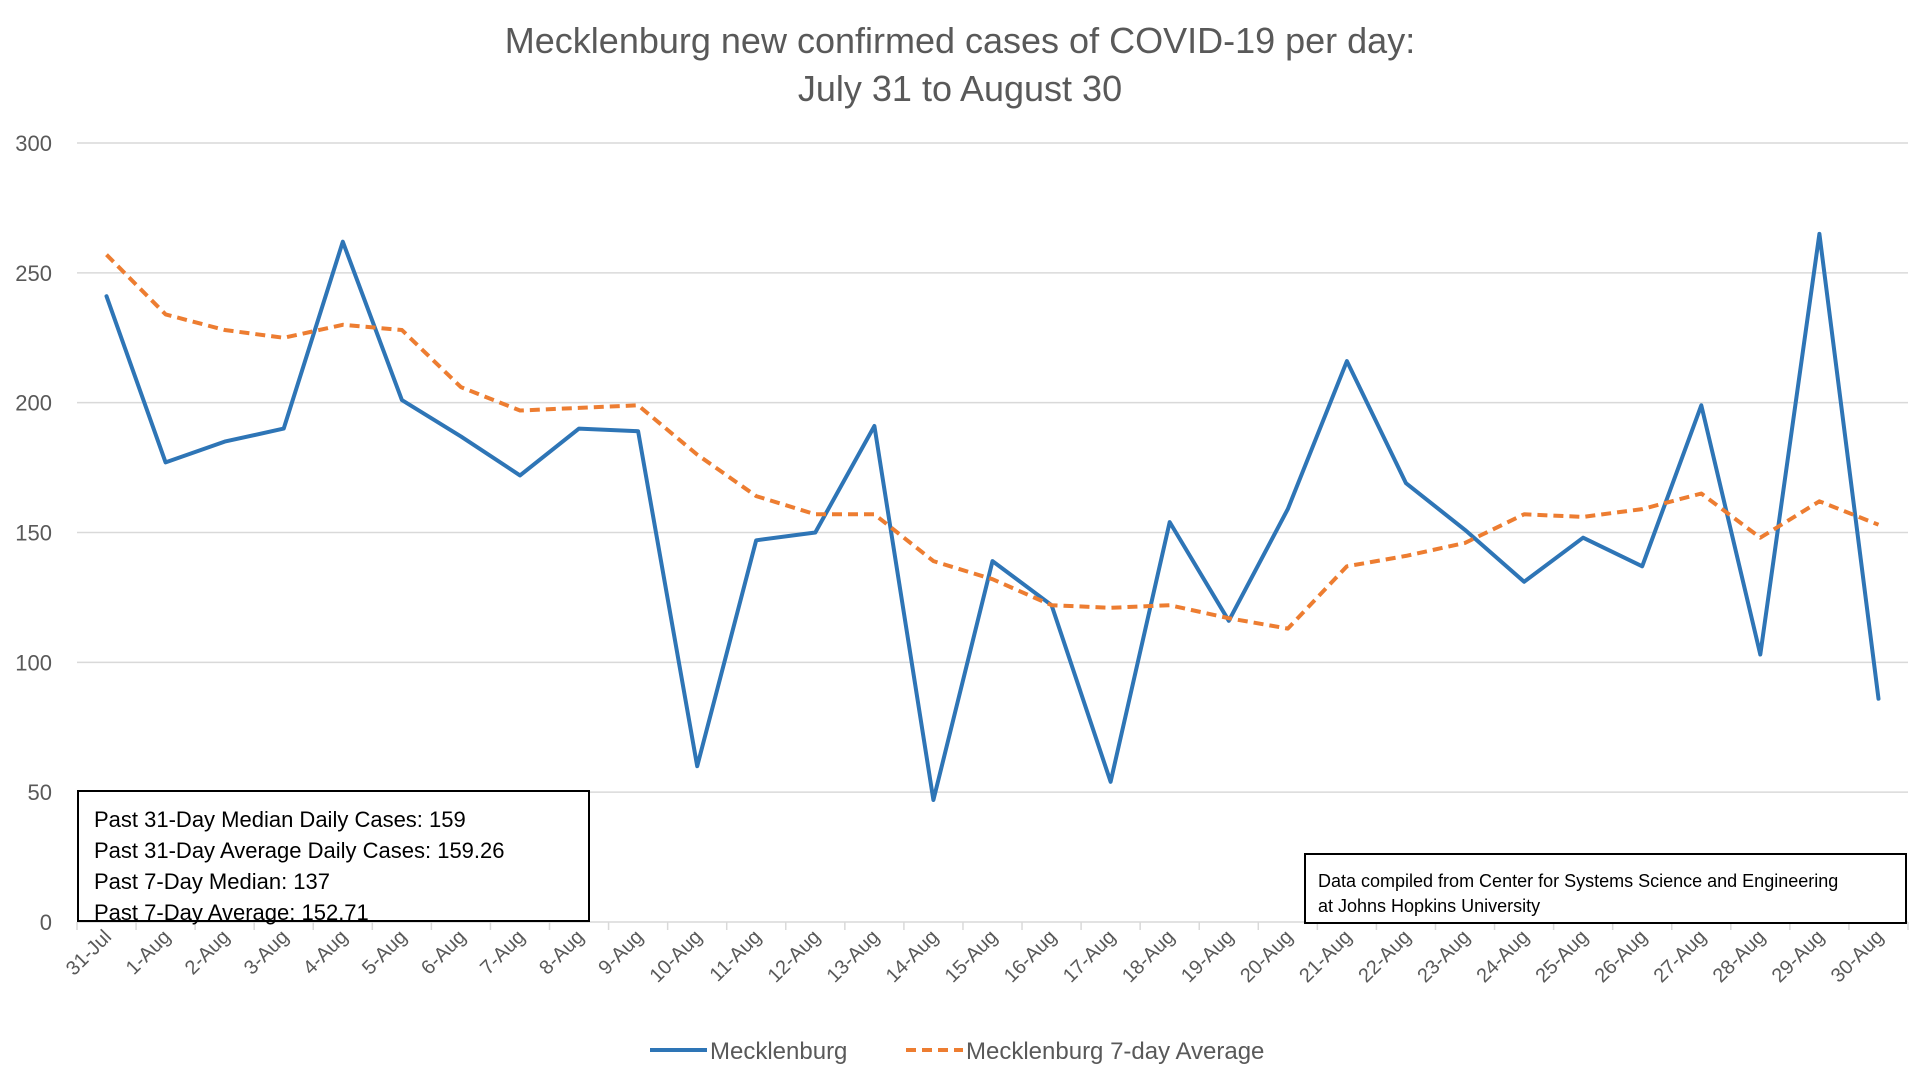 The image size is (1920, 1080). Describe the element at coordinates (33, 662) in the screenshot. I see `y-tick-label: 100` at that location.